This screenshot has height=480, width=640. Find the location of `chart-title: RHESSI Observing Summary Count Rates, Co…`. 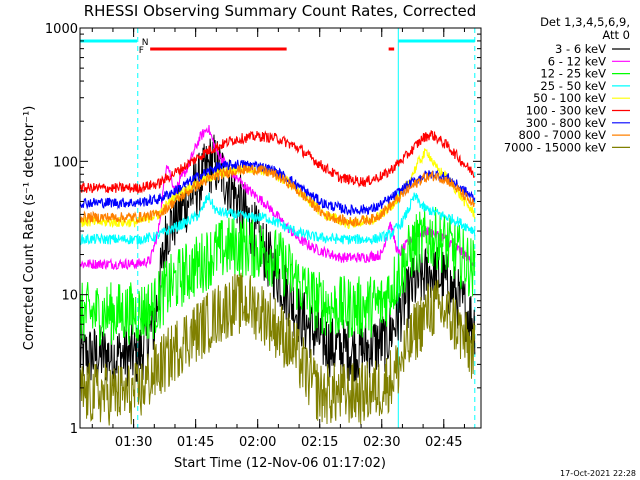

chart-title: RHESSI Observing Summary Count Rates, Co… is located at coordinates (280, 11).